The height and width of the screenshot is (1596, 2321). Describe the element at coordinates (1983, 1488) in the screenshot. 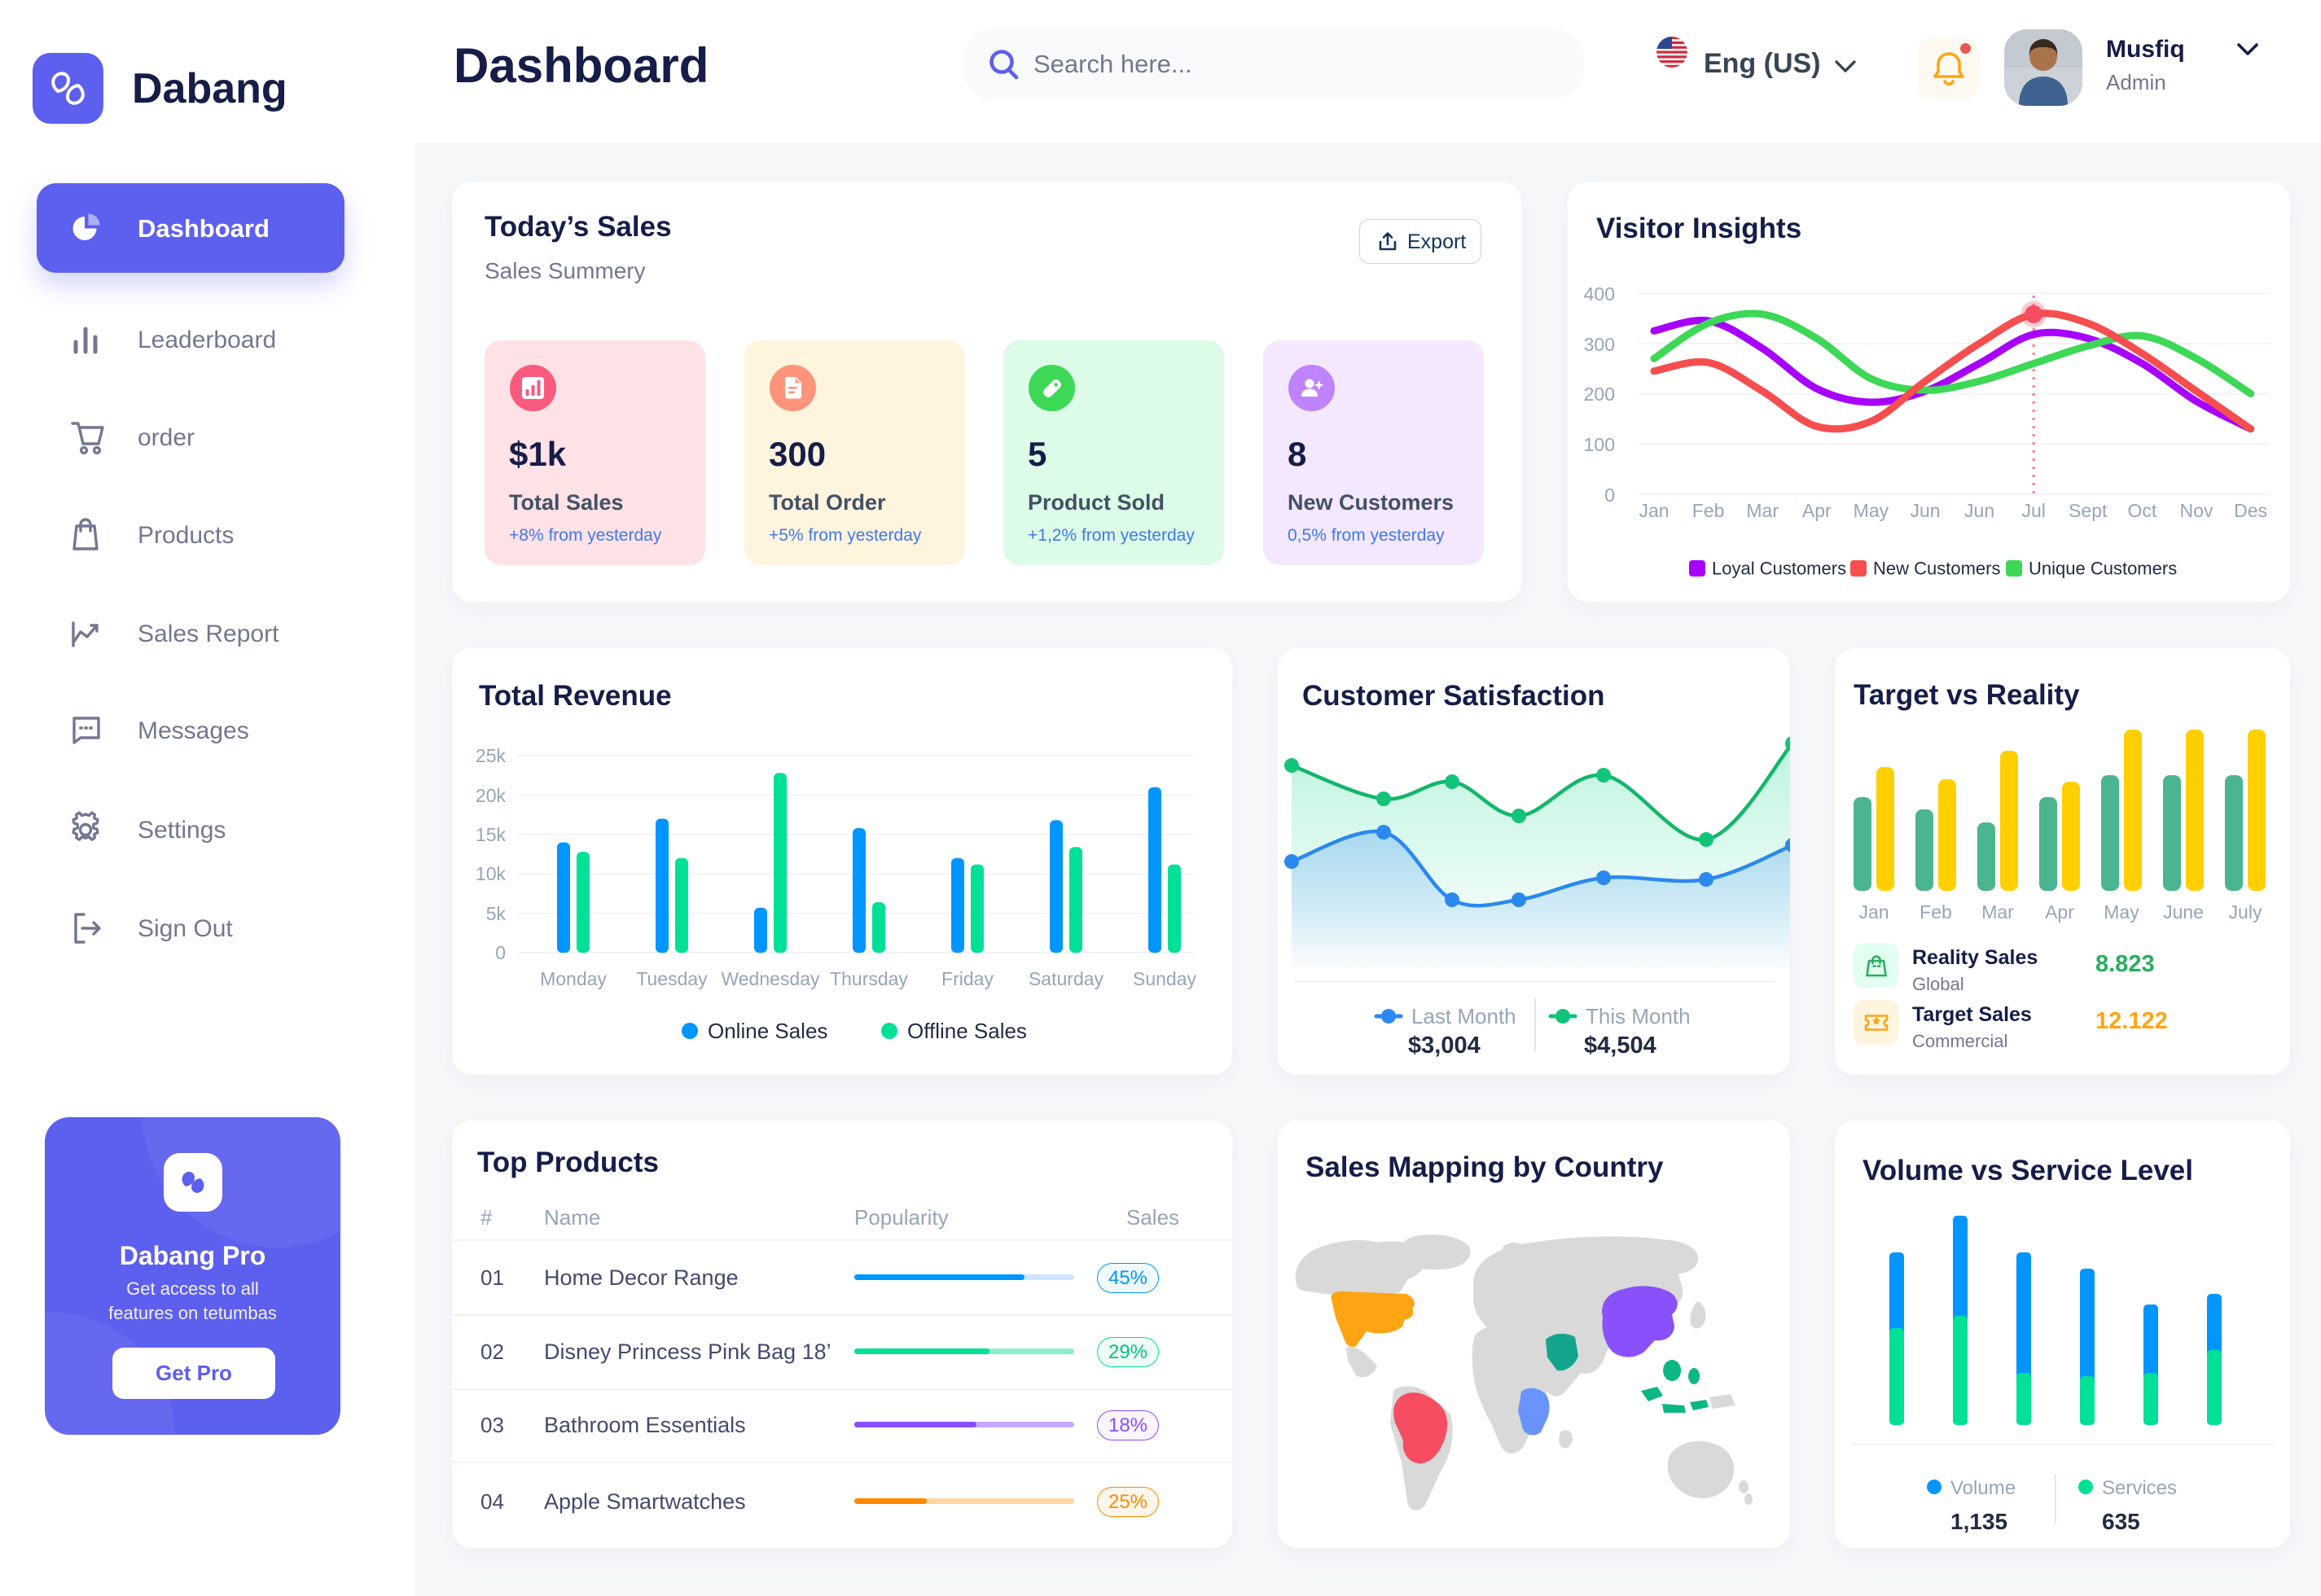

I see `svg-text: Volume` at that location.